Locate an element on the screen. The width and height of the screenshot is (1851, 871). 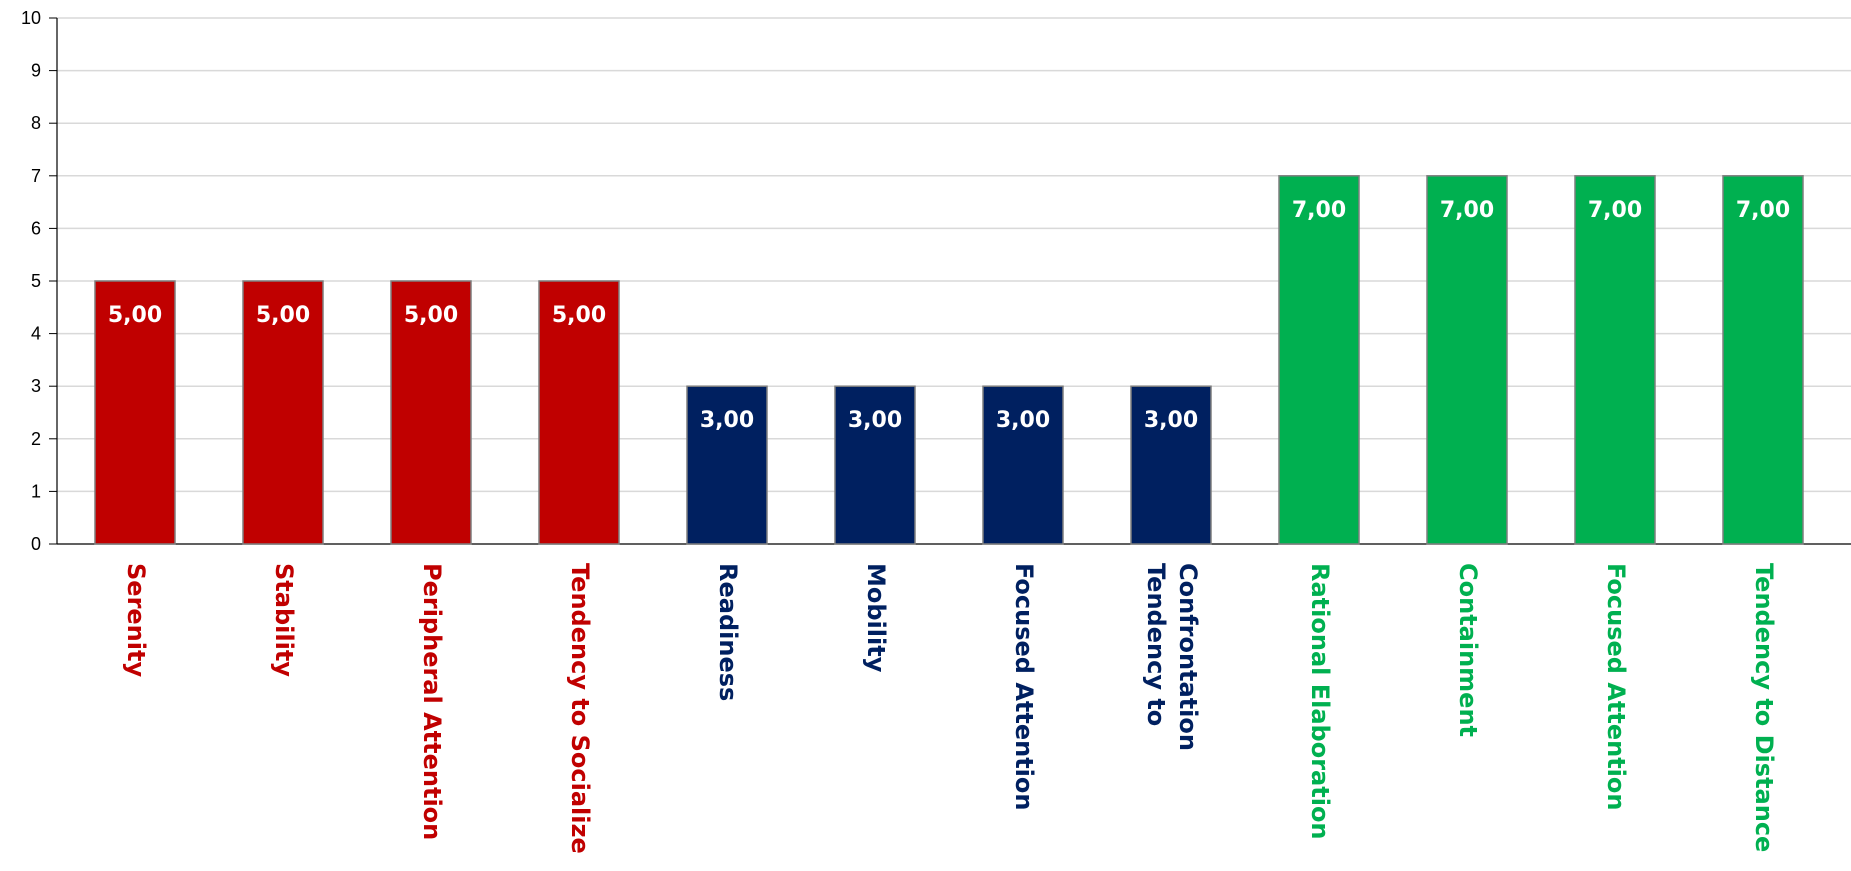
y-tick-label: 4 is located at coordinates (36, 334).